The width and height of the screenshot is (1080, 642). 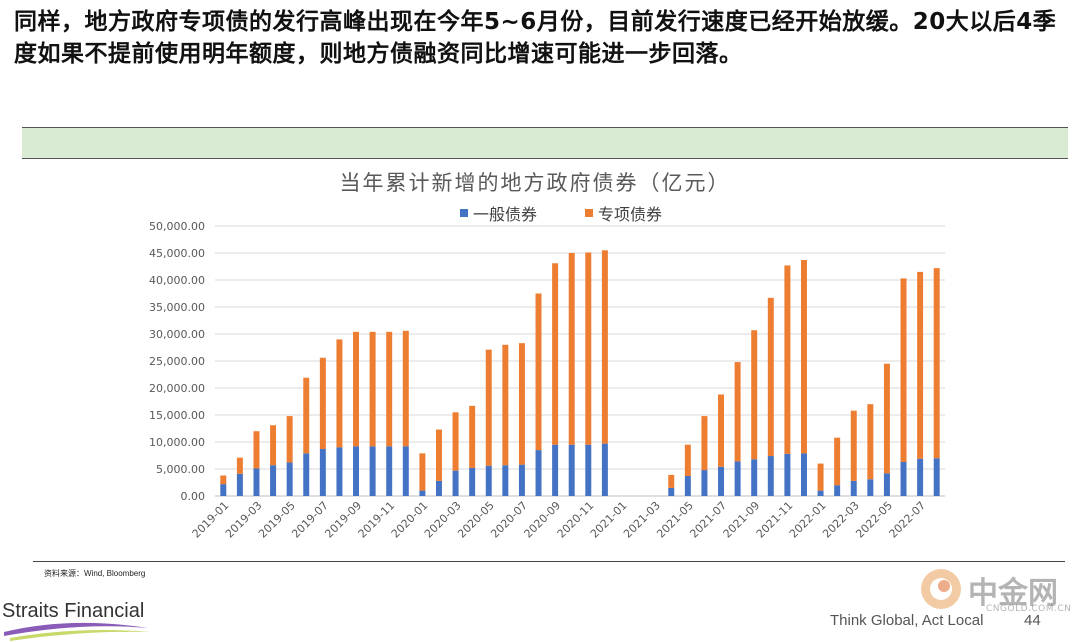 I want to click on brand-swoosh-icon, so click(x=77, y=631).